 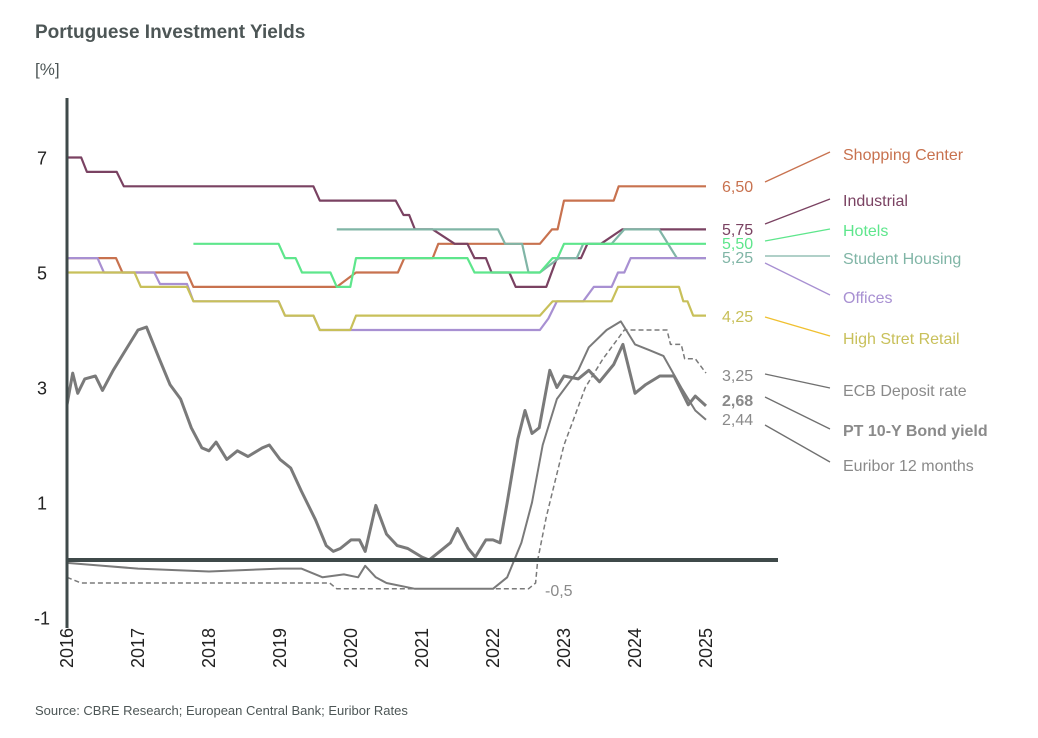 What do you see at coordinates (386, 301) in the screenshot?
I see `series-line-high-stret-retail` at bounding box center [386, 301].